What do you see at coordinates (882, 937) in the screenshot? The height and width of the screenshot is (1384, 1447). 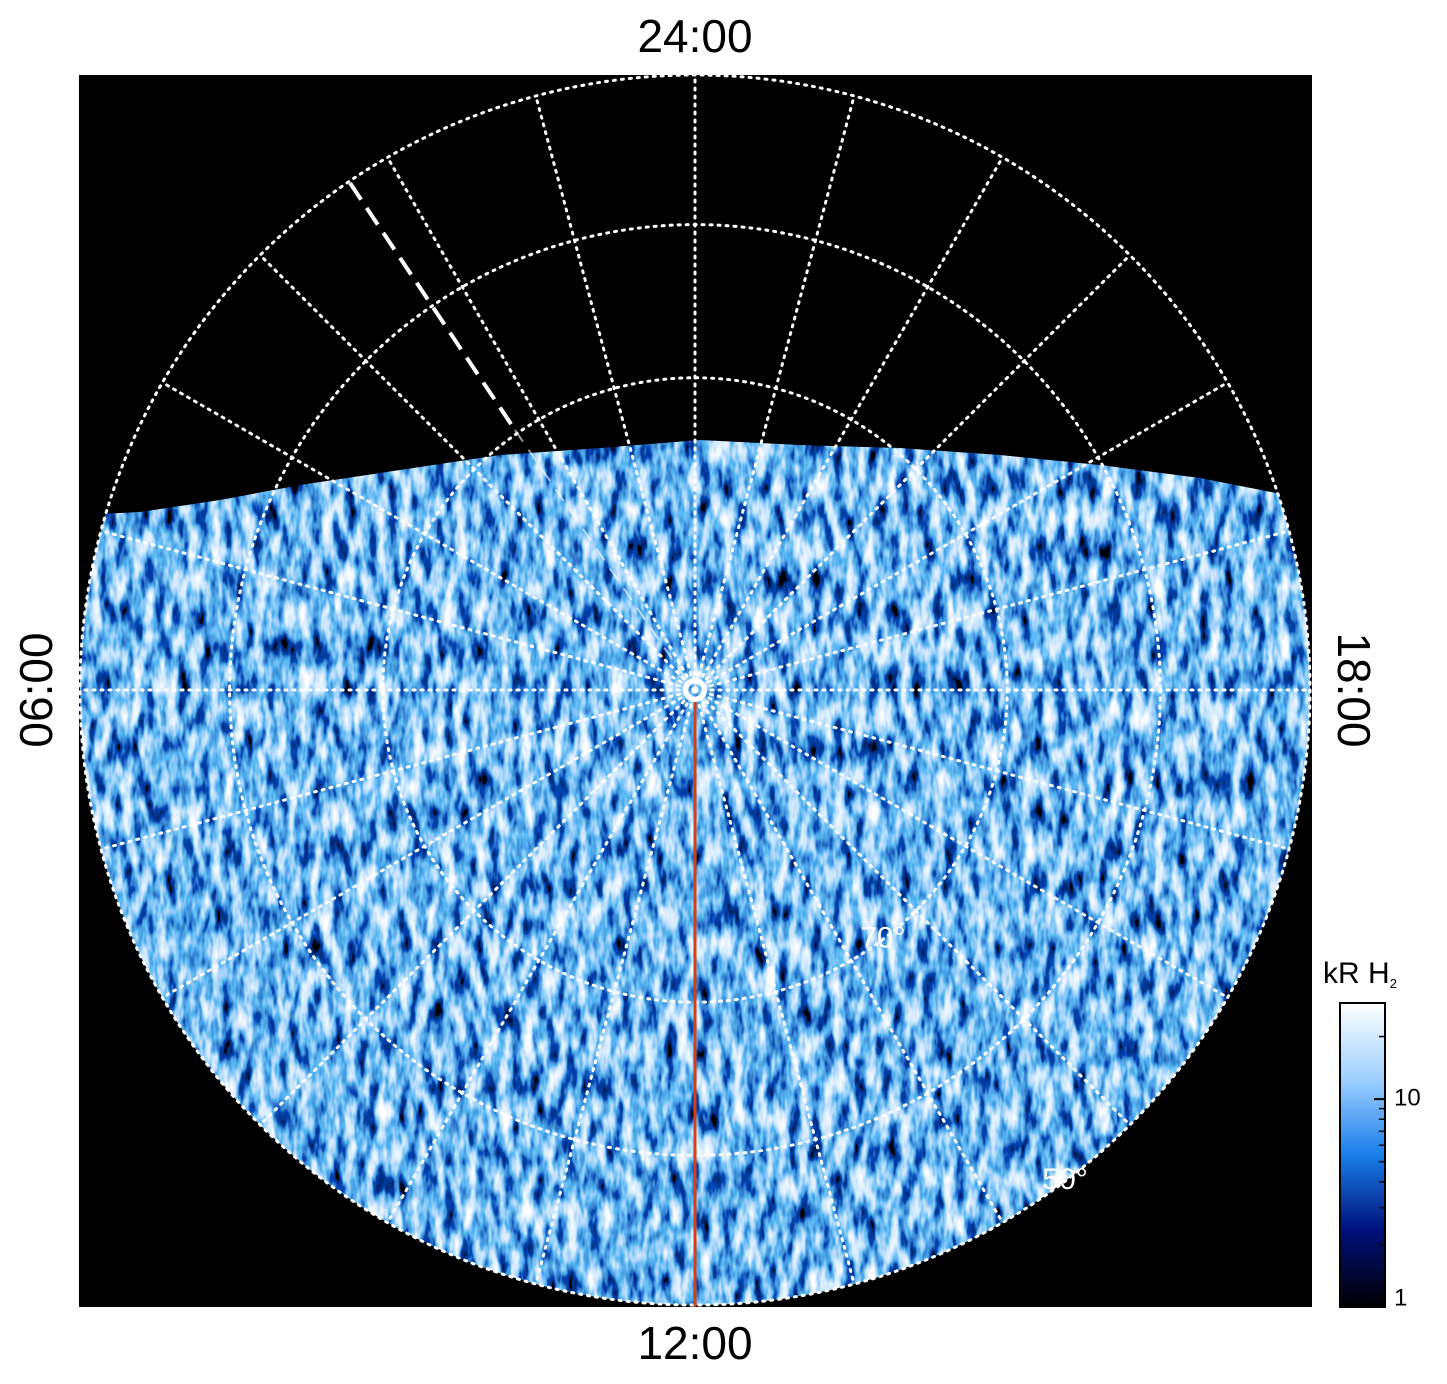 I see `latitude-label: 70°` at bounding box center [882, 937].